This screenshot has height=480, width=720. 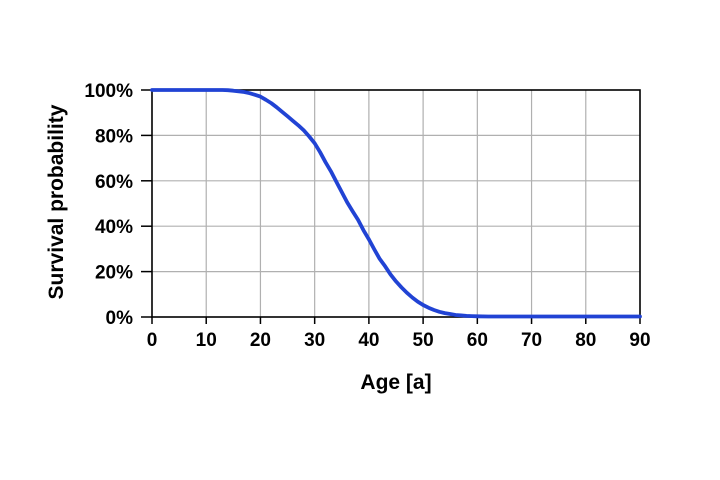 What do you see at coordinates (585, 340) in the screenshot?
I see `x-tick-label: 80` at bounding box center [585, 340].